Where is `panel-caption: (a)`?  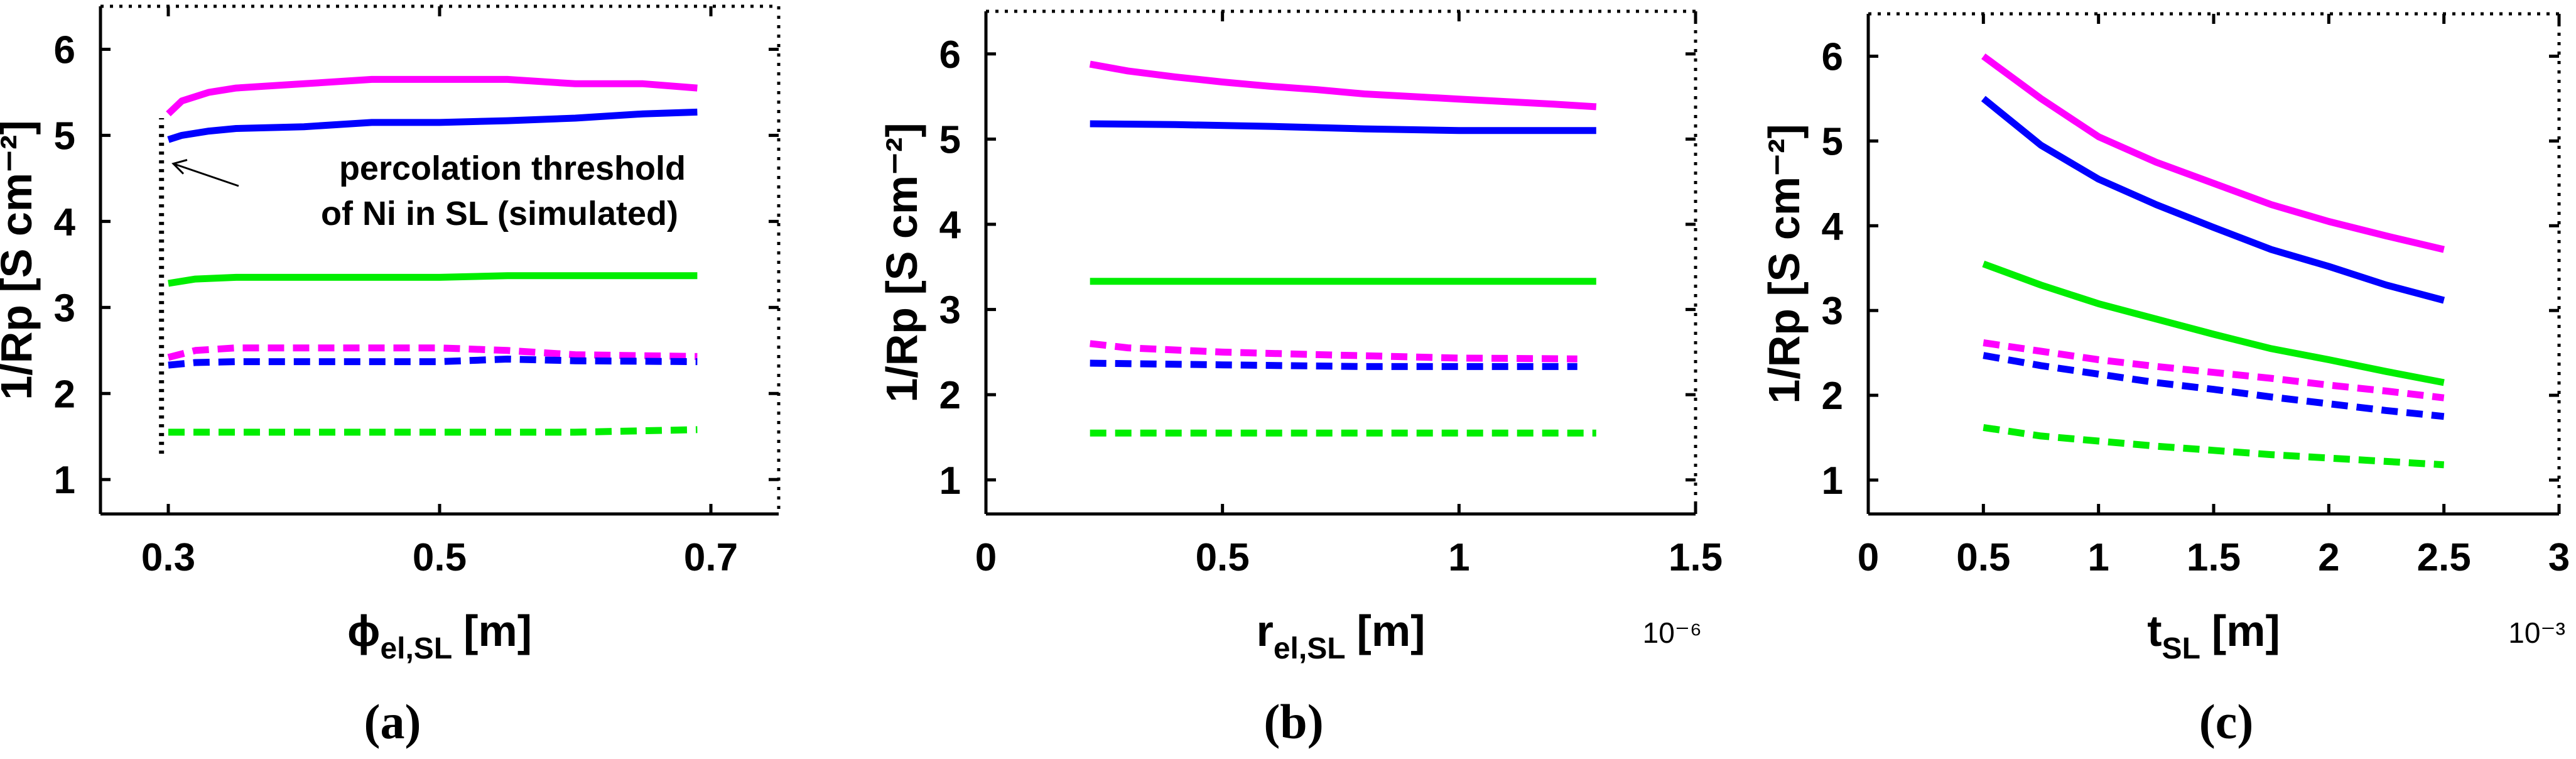
panel-caption: (a) is located at coordinates (392, 722).